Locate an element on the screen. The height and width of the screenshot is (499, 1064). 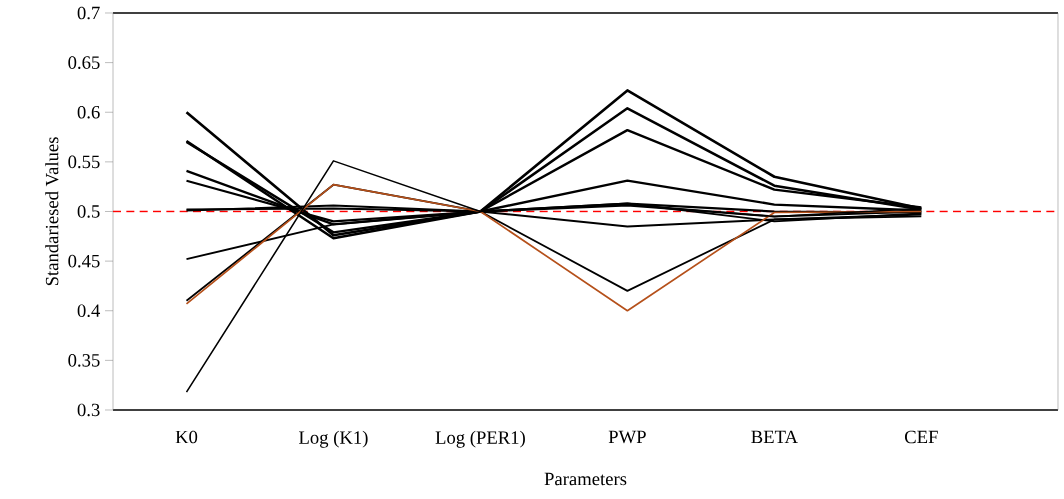
y-tick-label: 0.3 is located at coordinates (88, 410).